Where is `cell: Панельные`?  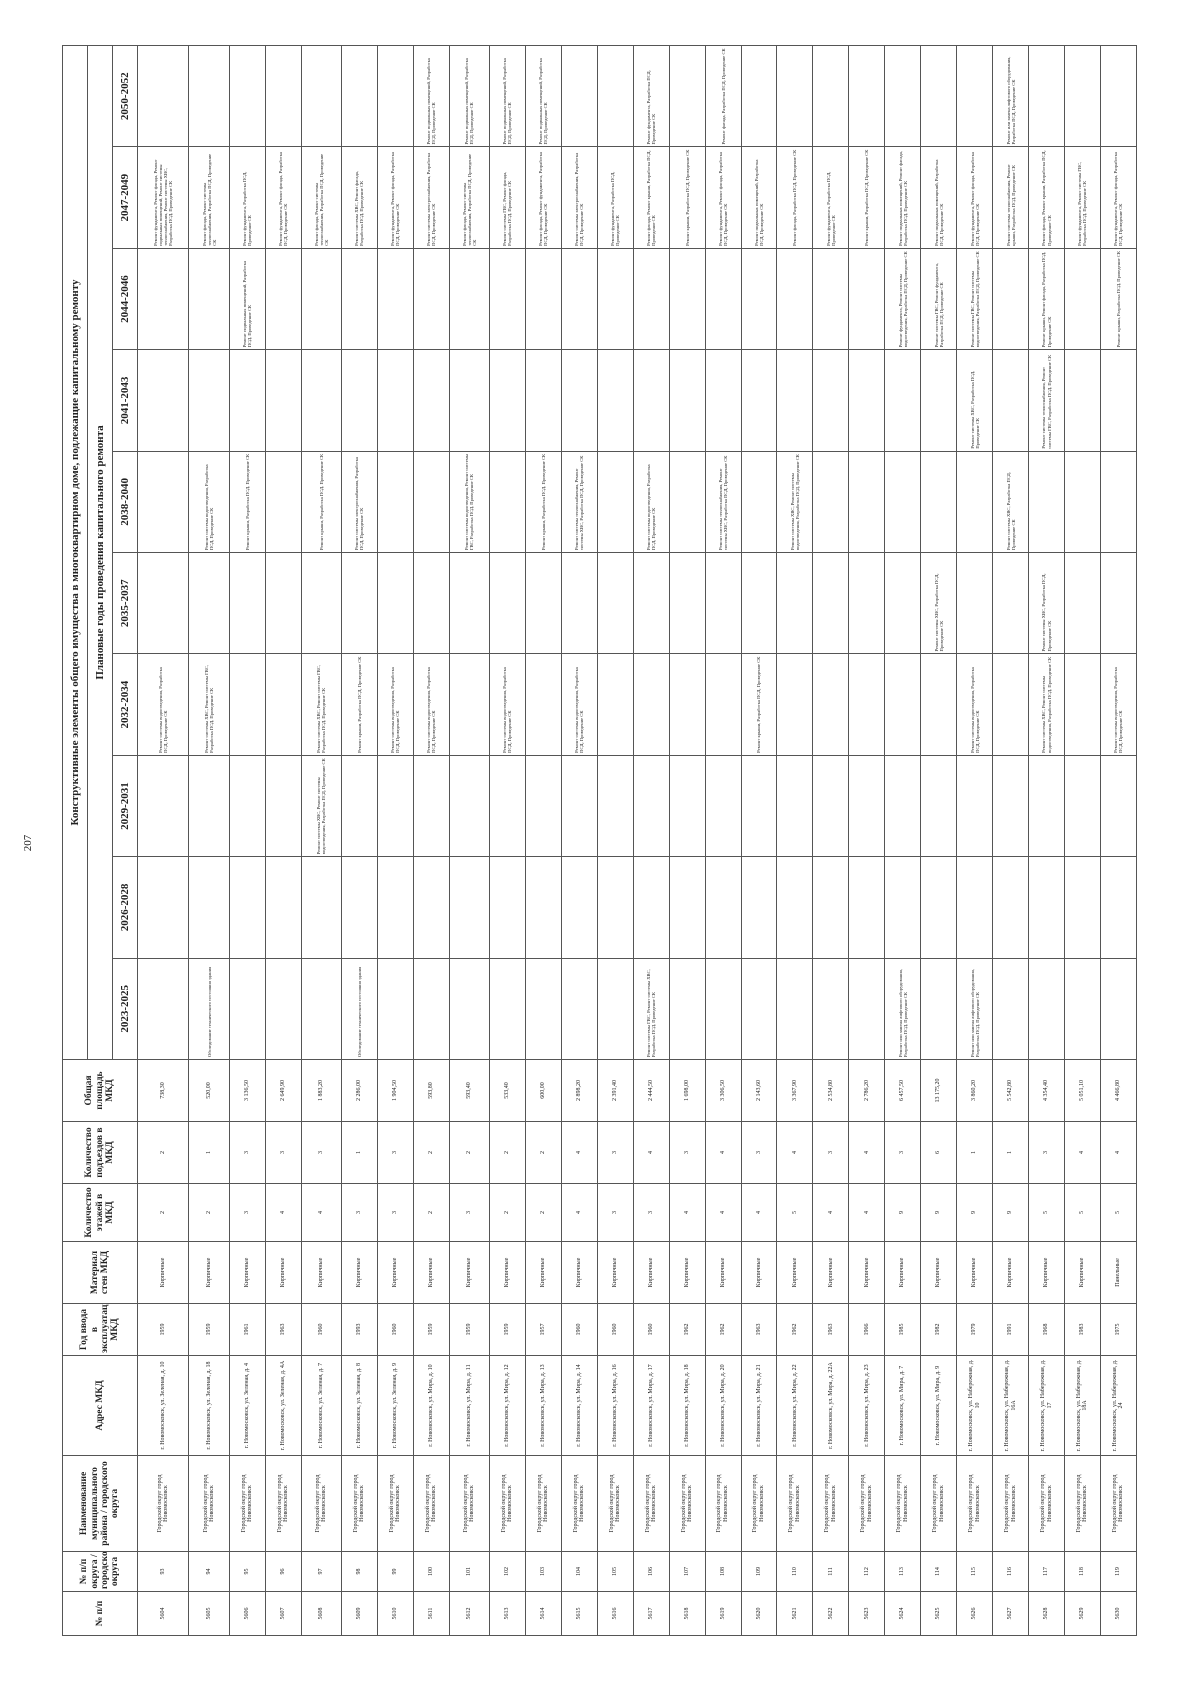 cell: Панельные is located at coordinates (1118, 1272).